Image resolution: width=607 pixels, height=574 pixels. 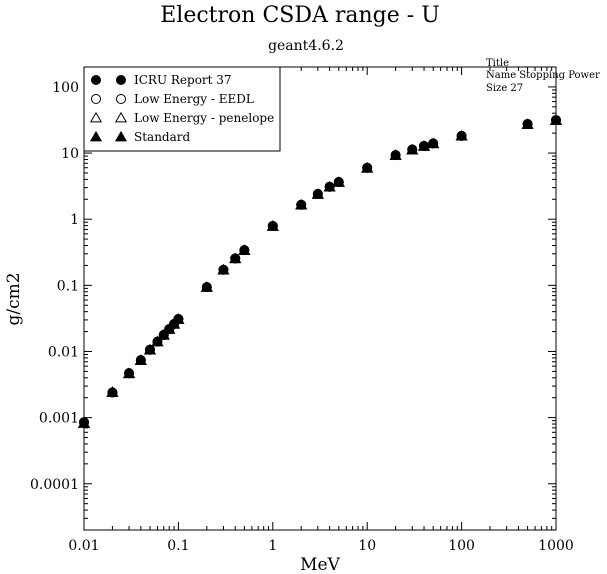 What do you see at coordinates (556, 546) in the screenshot?
I see `x-tick-label: 1000` at bounding box center [556, 546].